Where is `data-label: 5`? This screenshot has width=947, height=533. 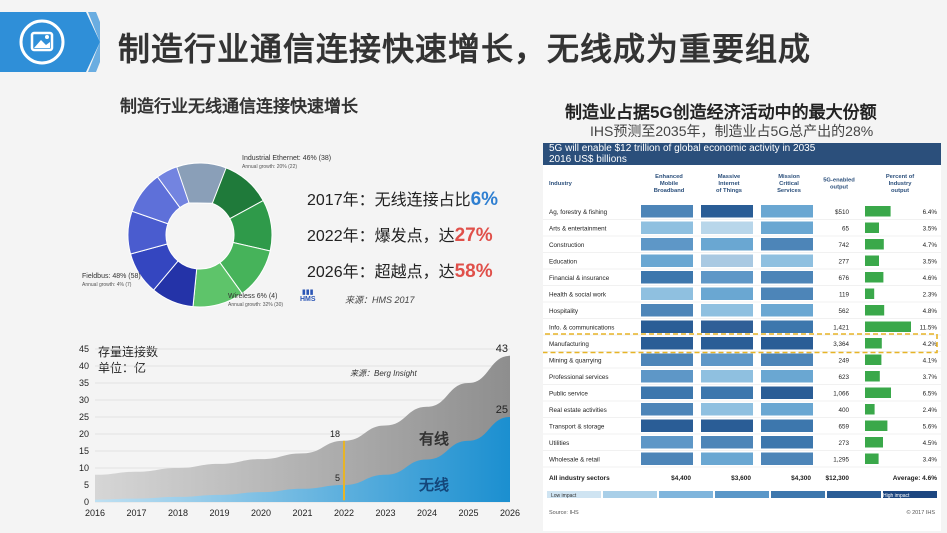
data-label: 5 is located at coordinates (337, 478).